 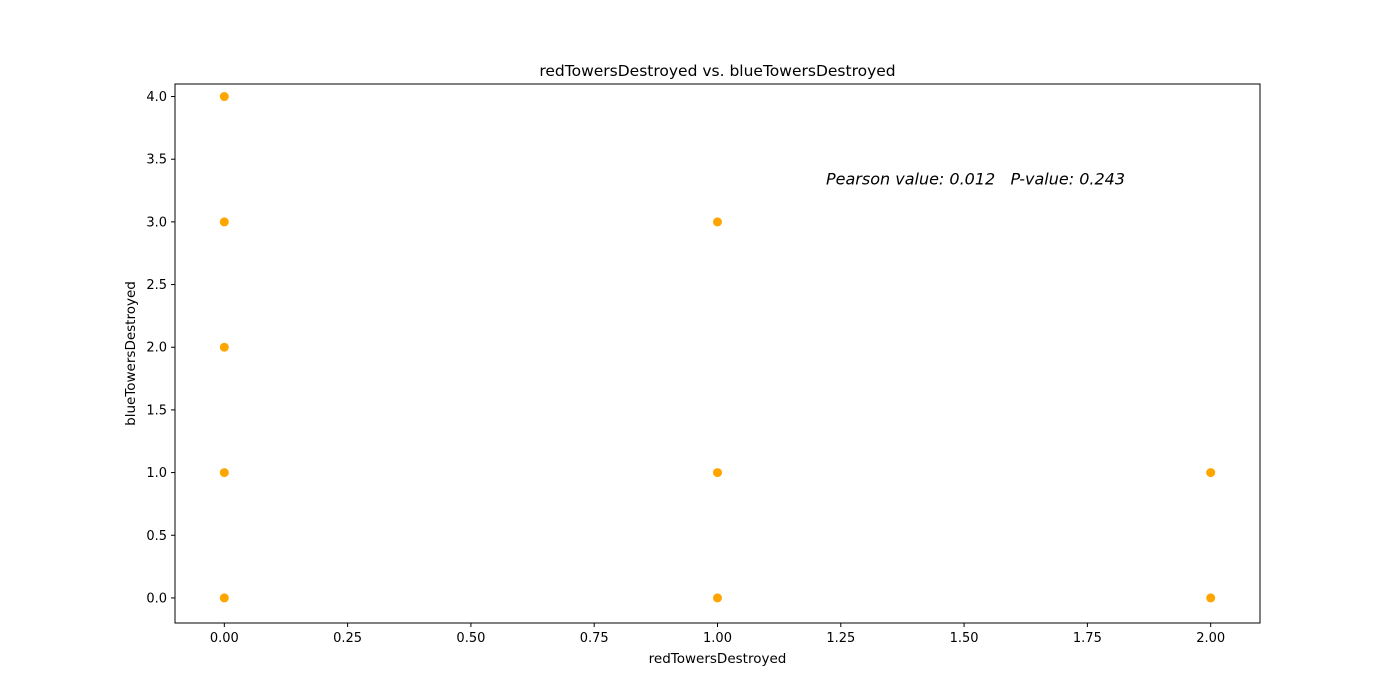 I want to click on y-tick-label: 3.5, so click(x=156, y=160).